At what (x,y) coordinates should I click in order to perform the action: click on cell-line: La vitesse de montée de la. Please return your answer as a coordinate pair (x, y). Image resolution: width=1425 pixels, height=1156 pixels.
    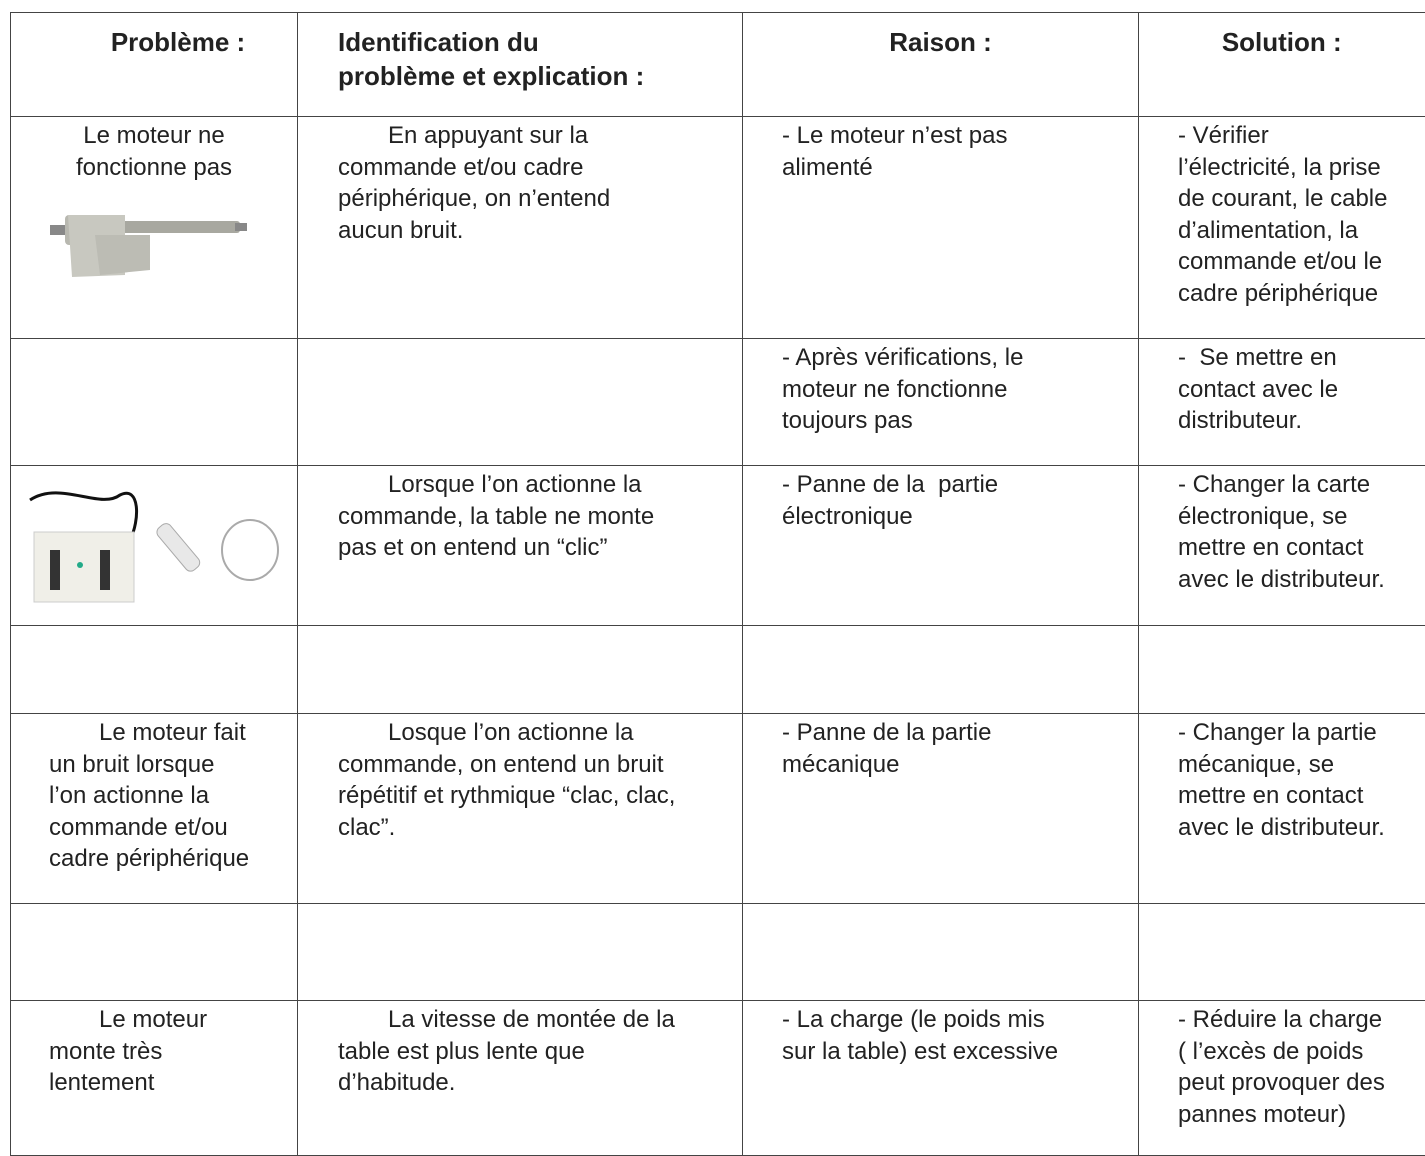
    Looking at the image, I should click on (531, 1019).